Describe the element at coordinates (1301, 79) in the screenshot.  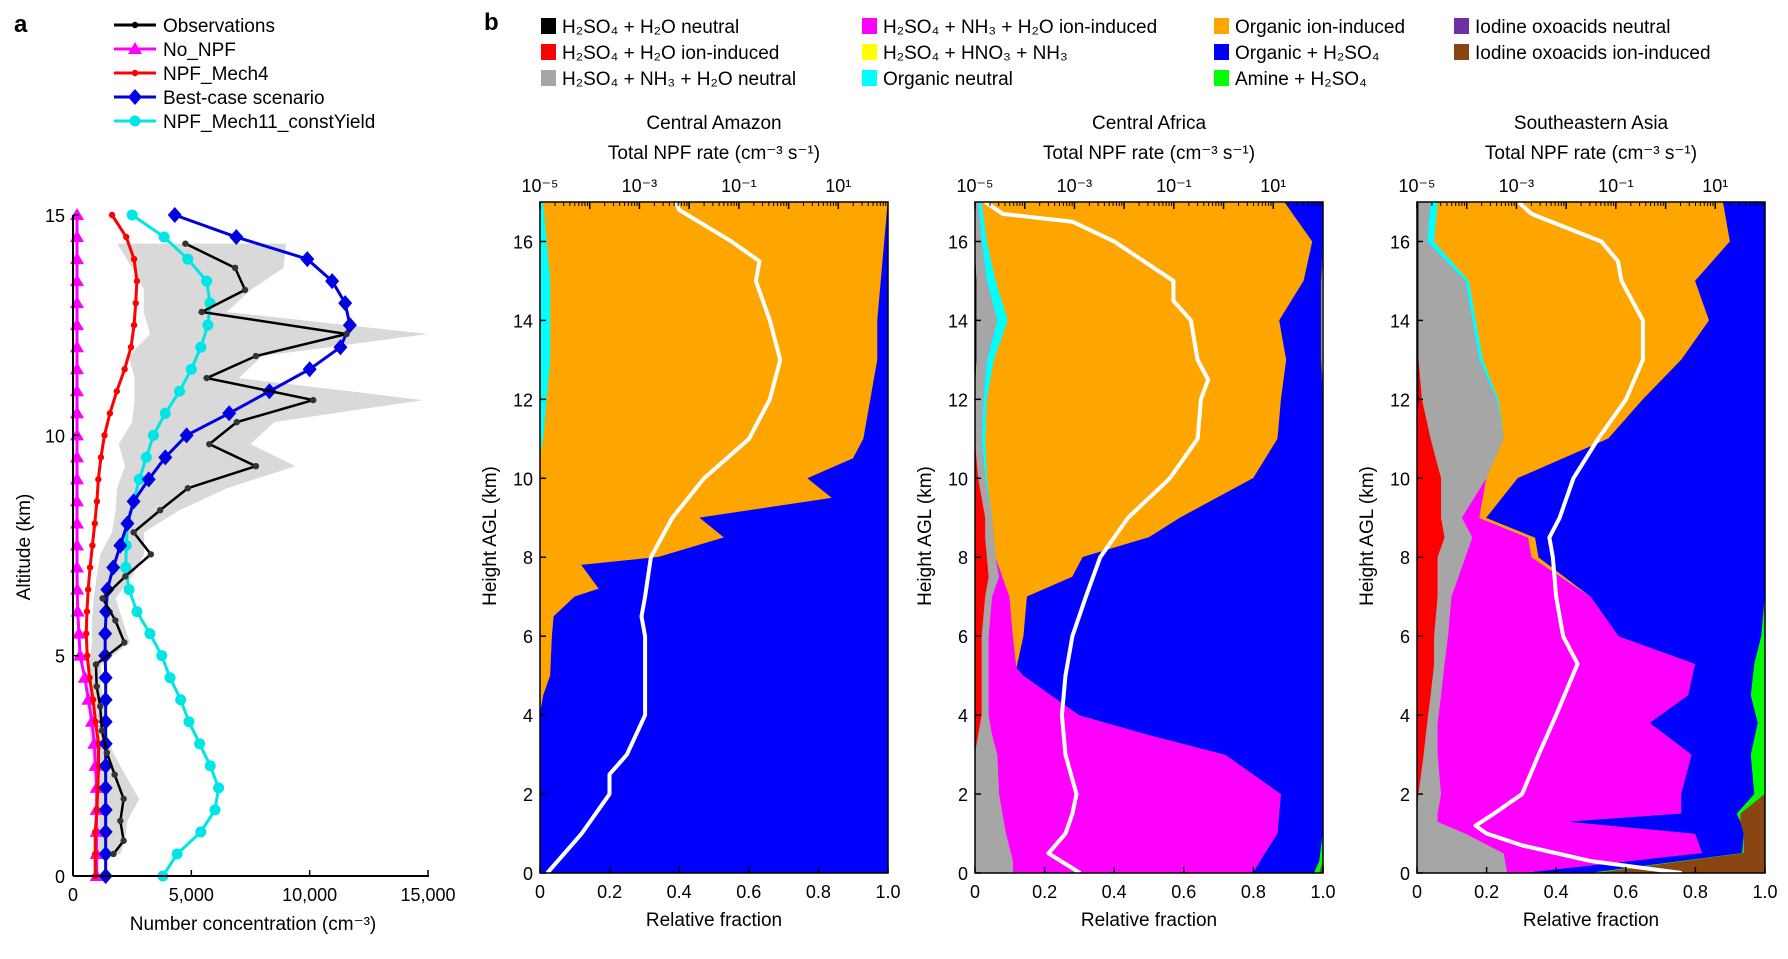
I see `legend-label: Amine + H₂SO₄` at that location.